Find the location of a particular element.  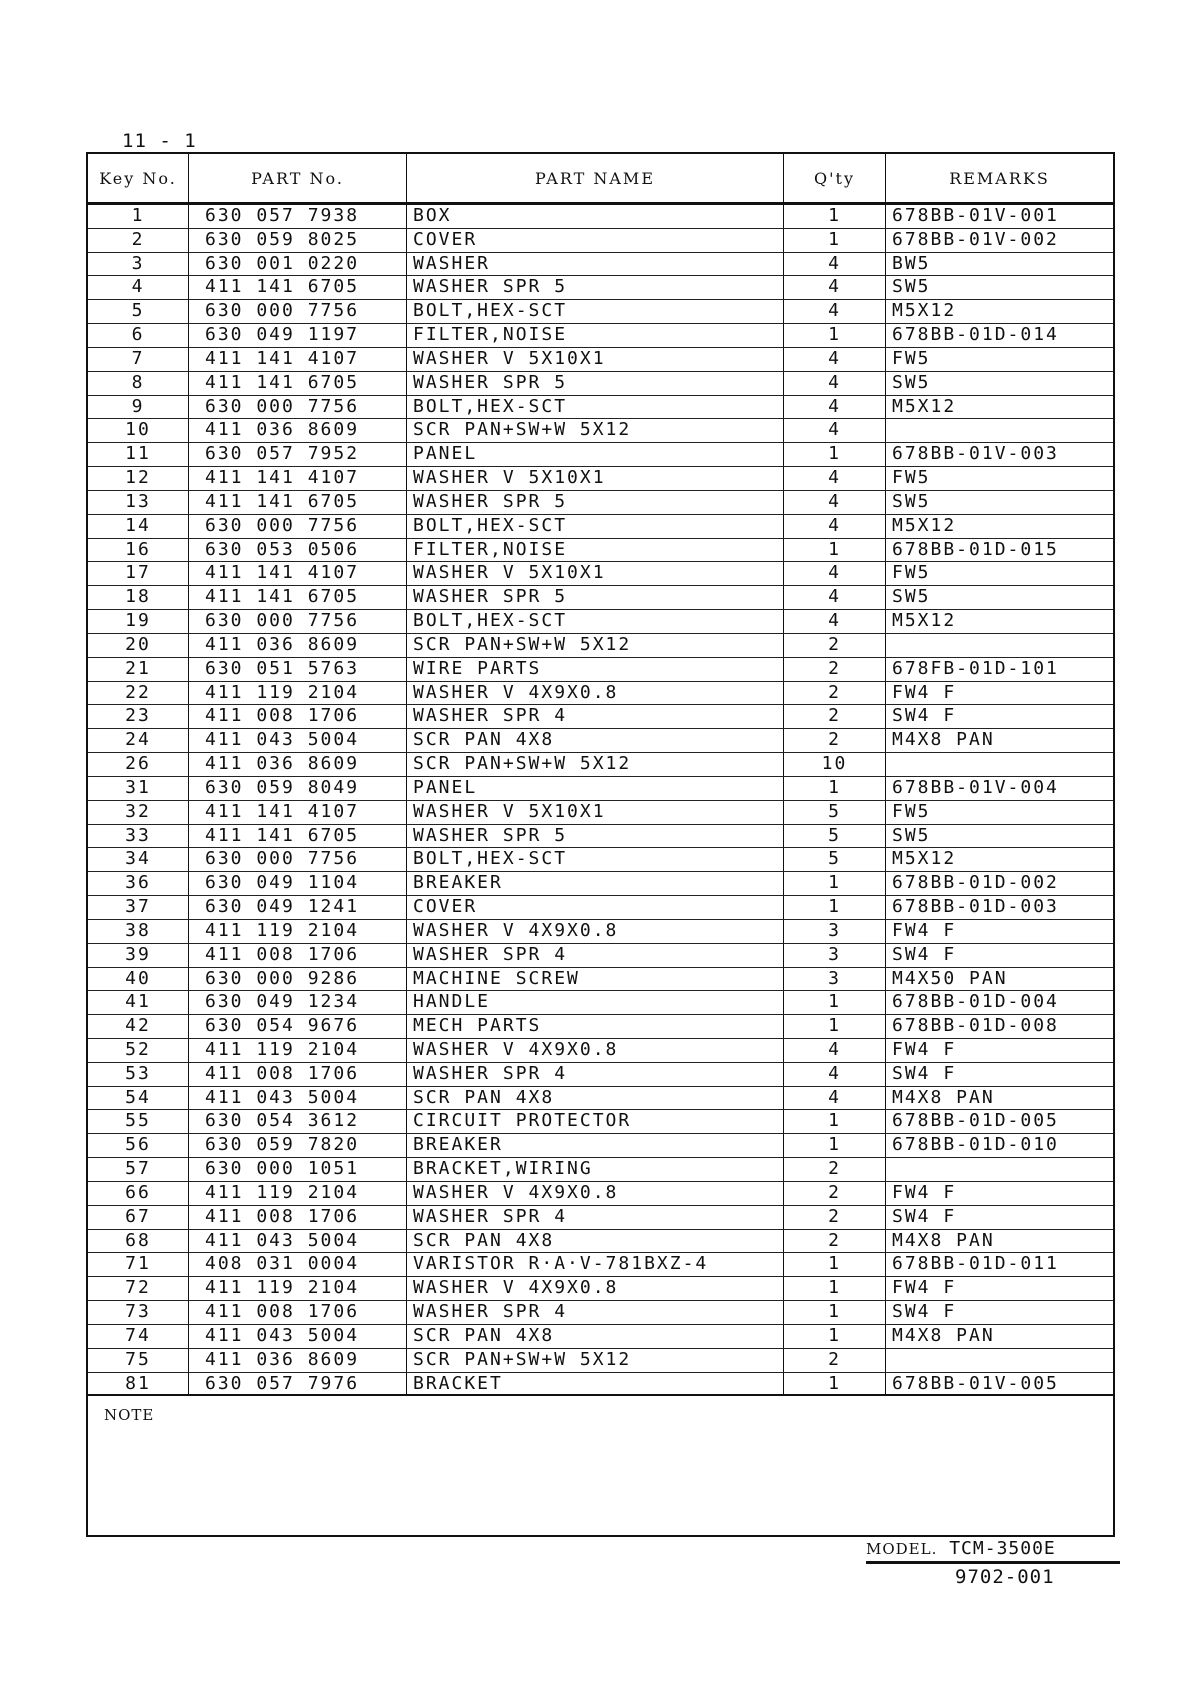

cell-key-no: 34 is located at coordinates (138, 860).